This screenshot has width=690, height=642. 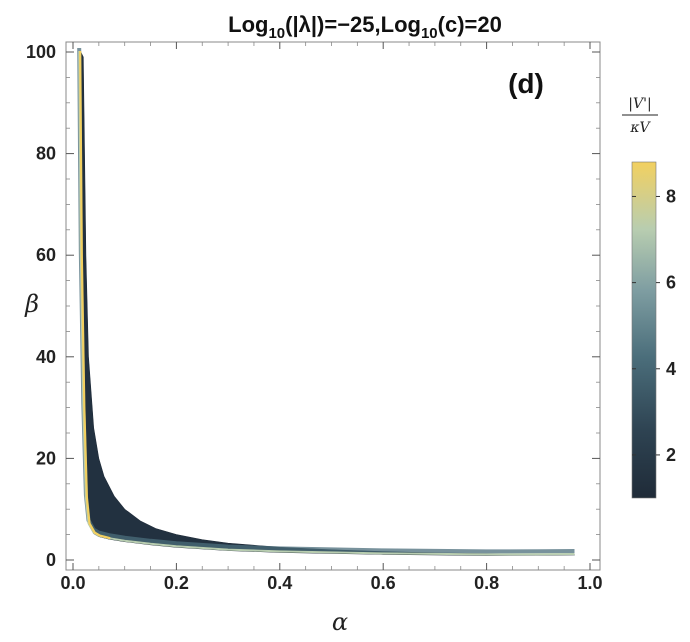 I want to click on colorbar-tick-label: 2, so click(x=671, y=455).